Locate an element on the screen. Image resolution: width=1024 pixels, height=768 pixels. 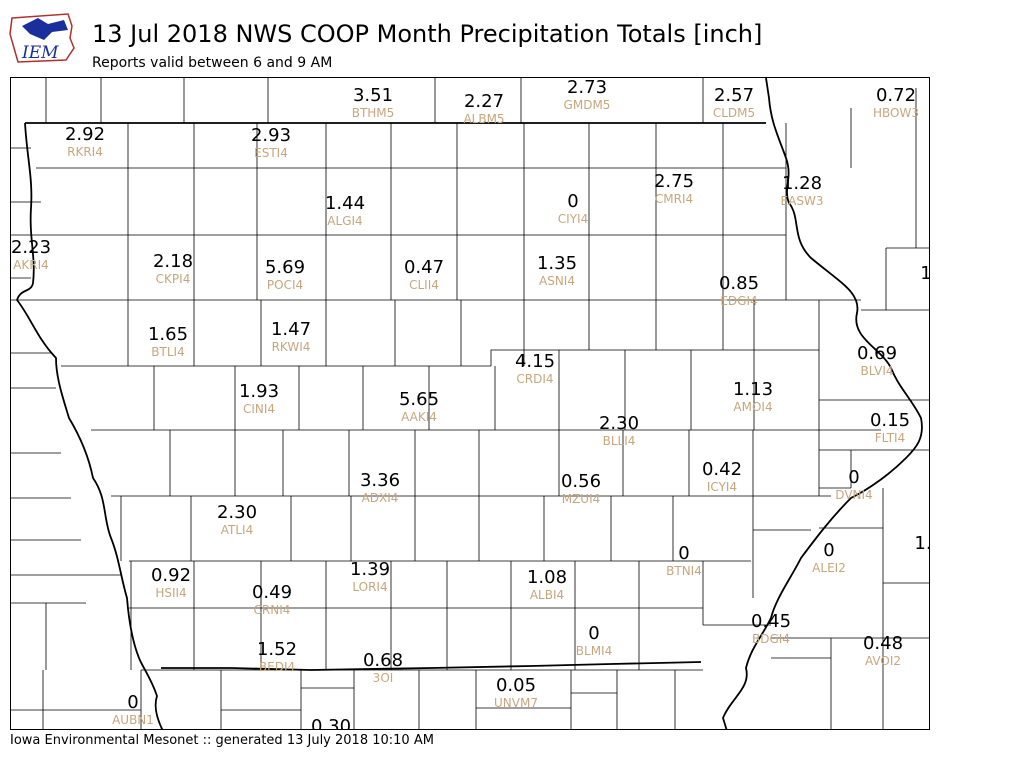
station-icyi4: 0.42 ICYI4 is located at coordinates (722, 477).